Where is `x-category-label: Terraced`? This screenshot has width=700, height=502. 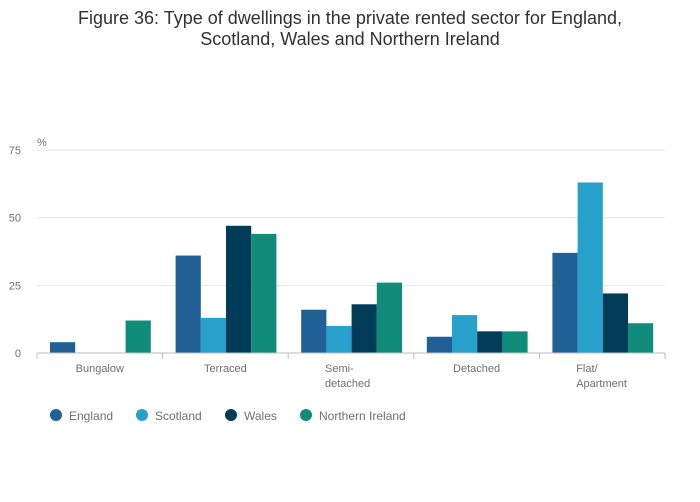 x-category-label: Terraced is located at coordinates (225, 369).